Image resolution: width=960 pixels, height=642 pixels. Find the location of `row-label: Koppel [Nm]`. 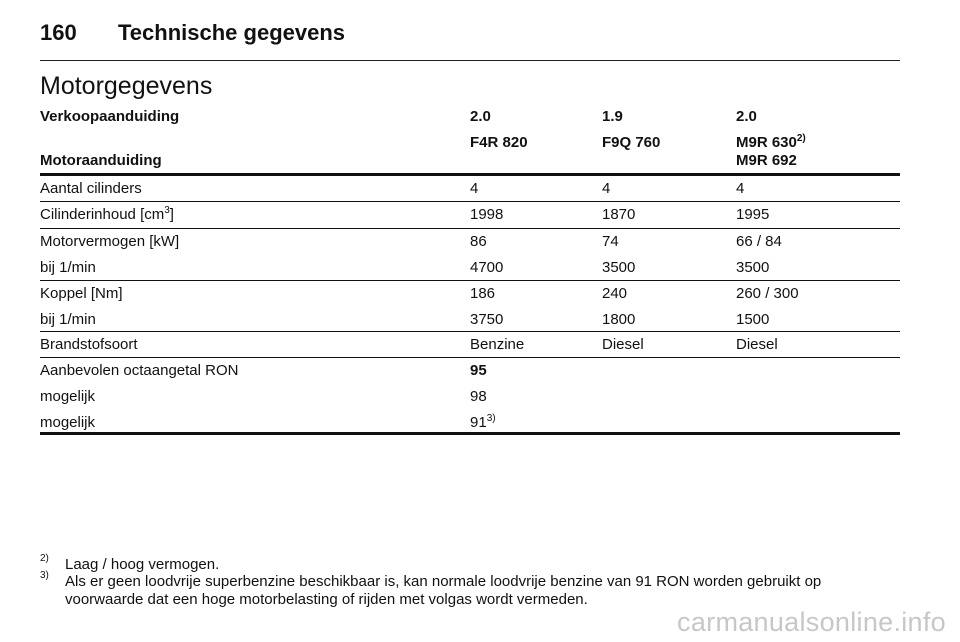

row-label: Koppel [Nm] is located at coordinates (81, 293).